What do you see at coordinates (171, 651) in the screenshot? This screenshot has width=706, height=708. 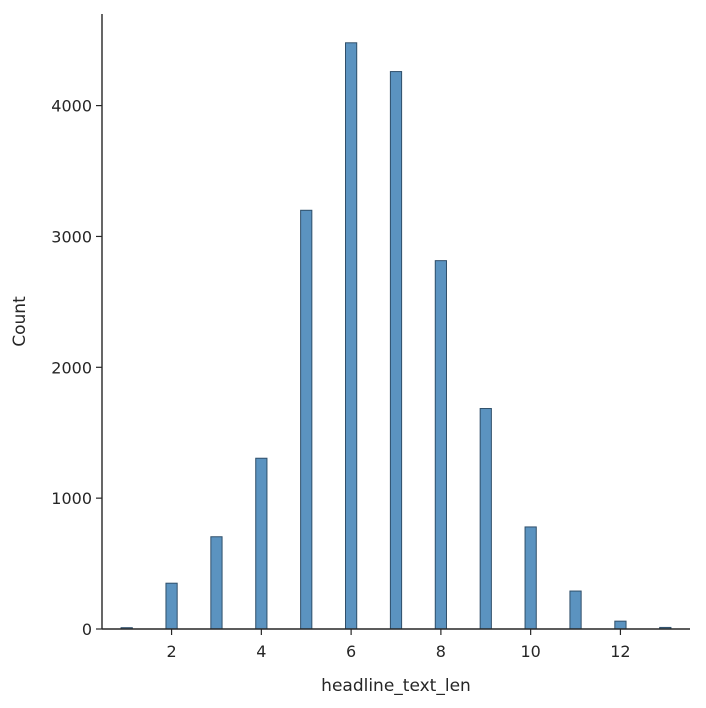 I see `x-tick-label-2: 2` at bounding box center [171, 651].